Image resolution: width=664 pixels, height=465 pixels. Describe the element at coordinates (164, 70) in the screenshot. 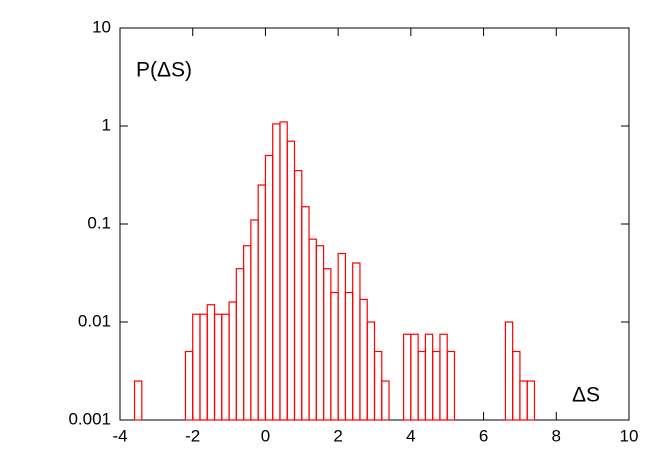

I see `annotation: P(ΔS)` at that location.